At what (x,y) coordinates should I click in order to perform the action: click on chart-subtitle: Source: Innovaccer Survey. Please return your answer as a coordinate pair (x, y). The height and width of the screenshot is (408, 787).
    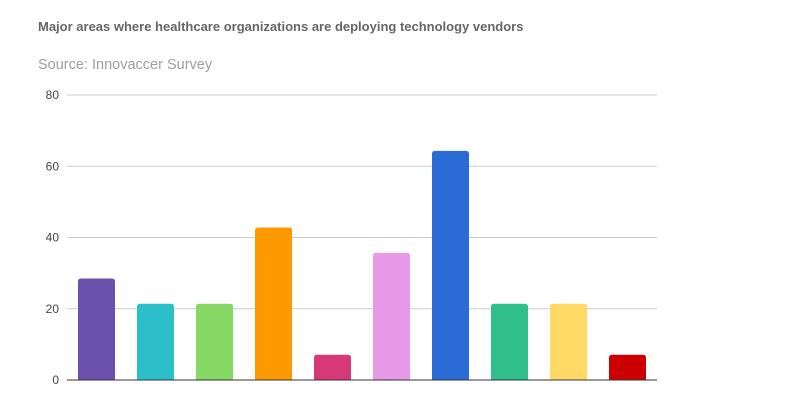
    Looking at the image, I should click on (125, 65).